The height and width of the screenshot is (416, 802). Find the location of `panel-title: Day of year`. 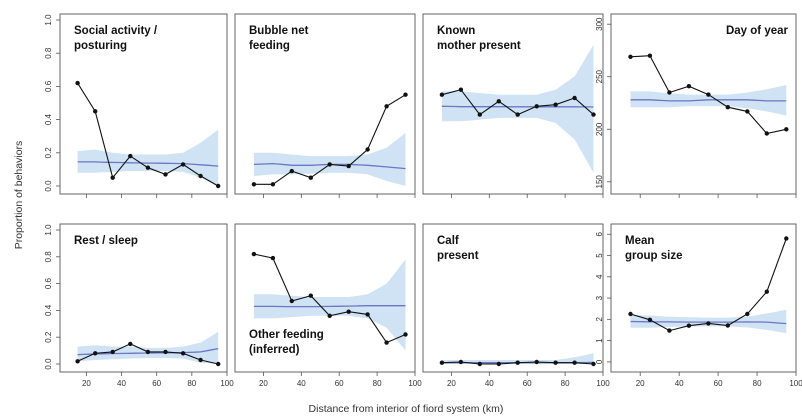

panel-title: Day of year is located at coordinates (757, 31).